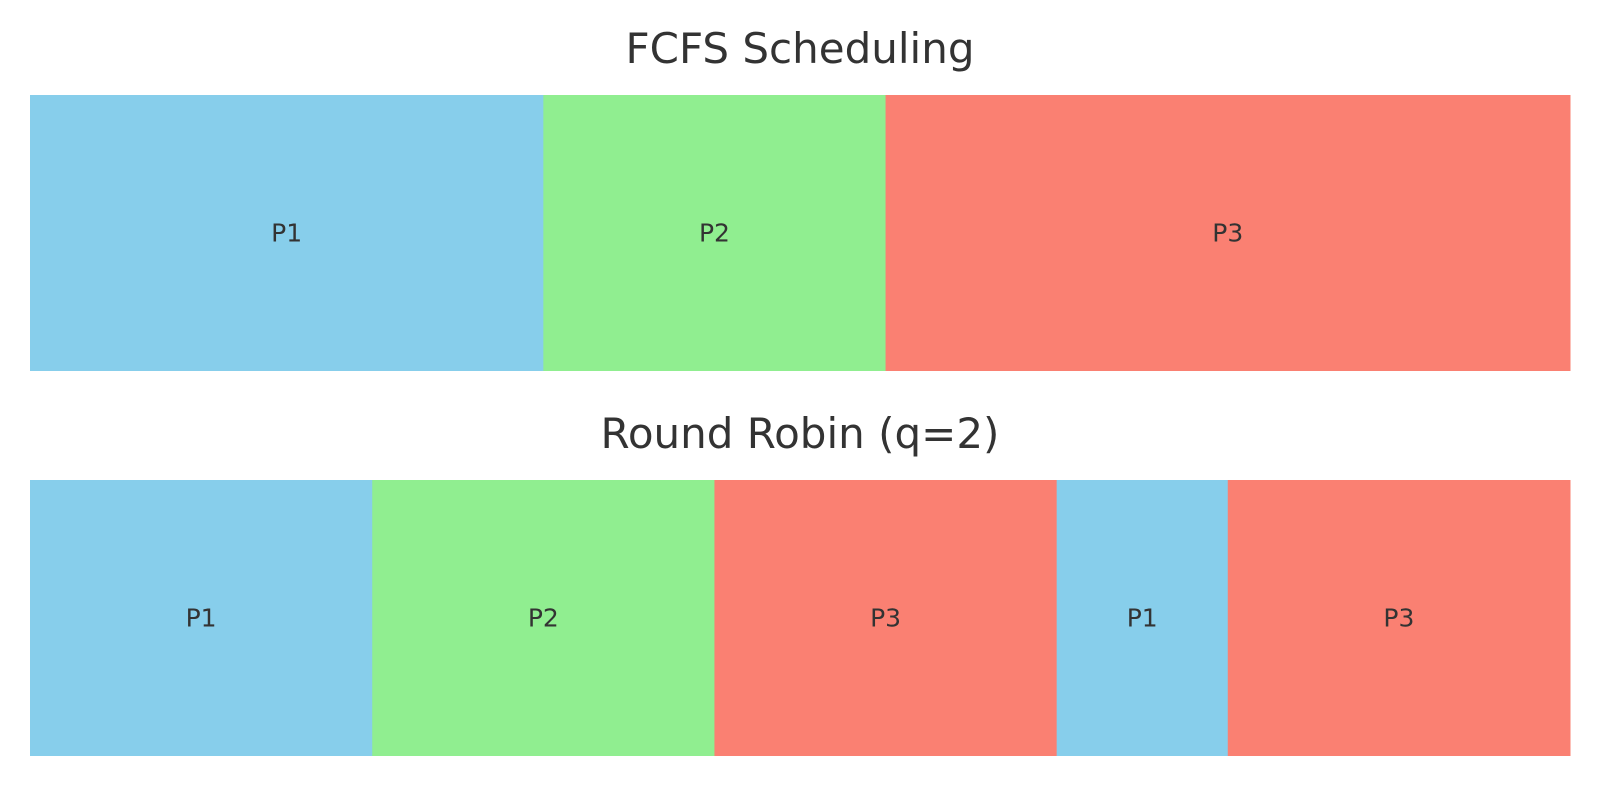 The width and height of the screenshot is (1600, 800). I want to click on round-robin-segment-p2: P2, so click(543, 618).